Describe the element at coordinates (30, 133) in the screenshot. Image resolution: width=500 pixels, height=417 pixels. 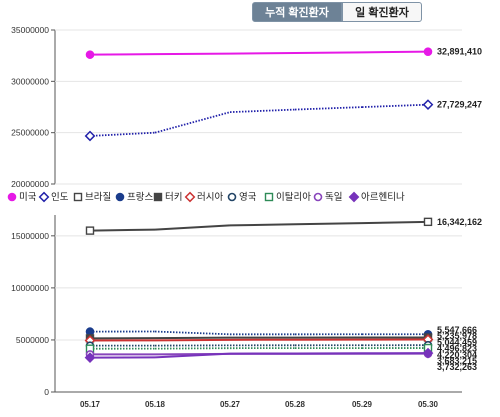
I see `top-ytick-label: 25000000` at that location.